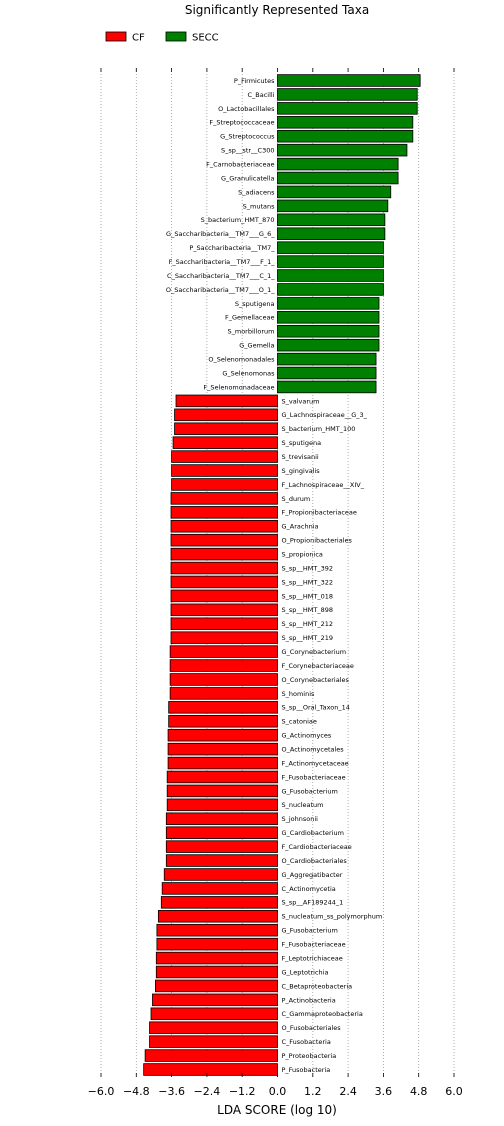  Describe the element at coordinates (256, 192) in the screenshot. I see `bar-label: S_adiacens` at that location.